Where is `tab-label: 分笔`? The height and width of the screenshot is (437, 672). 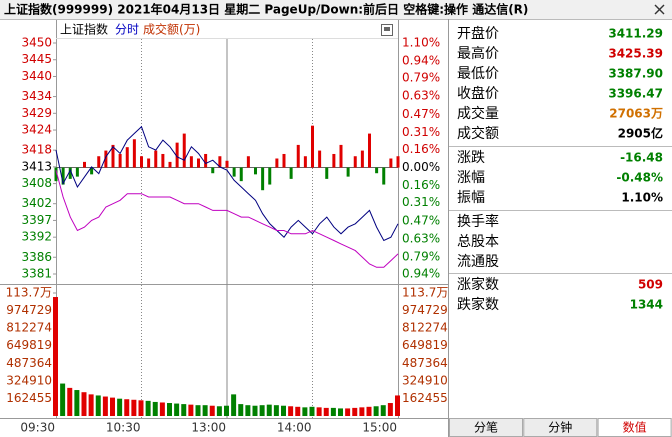 tab-label: 分笔 is located at coordinates (486, 427).